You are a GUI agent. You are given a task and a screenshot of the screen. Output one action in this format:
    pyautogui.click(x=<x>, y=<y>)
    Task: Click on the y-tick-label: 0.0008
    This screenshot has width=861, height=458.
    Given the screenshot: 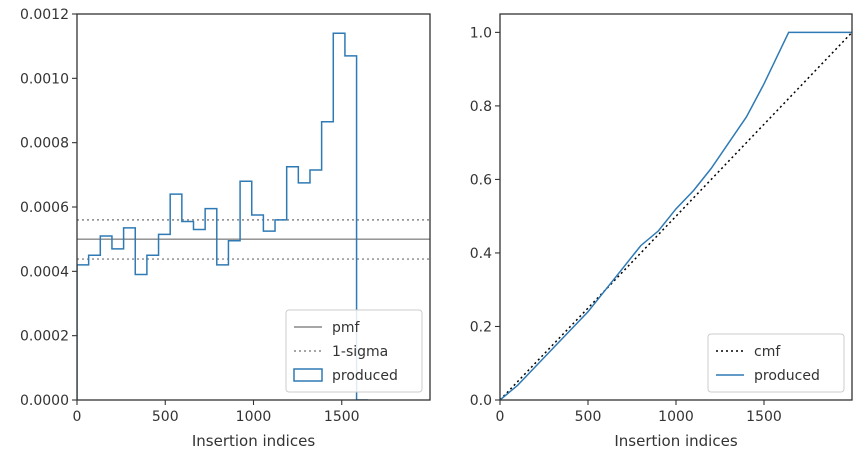 What is the action you would take?
    pyautogui.click(x=44, y=144)
    